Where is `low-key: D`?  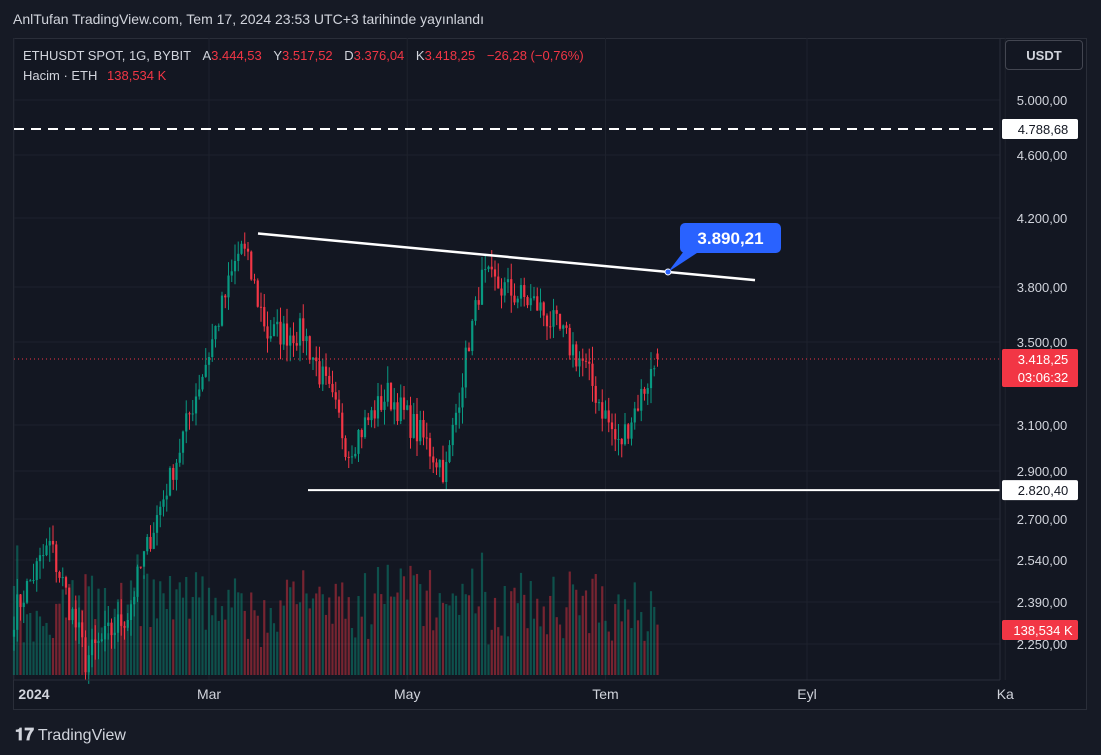 low-key: D is located at coordinates (349, 55).